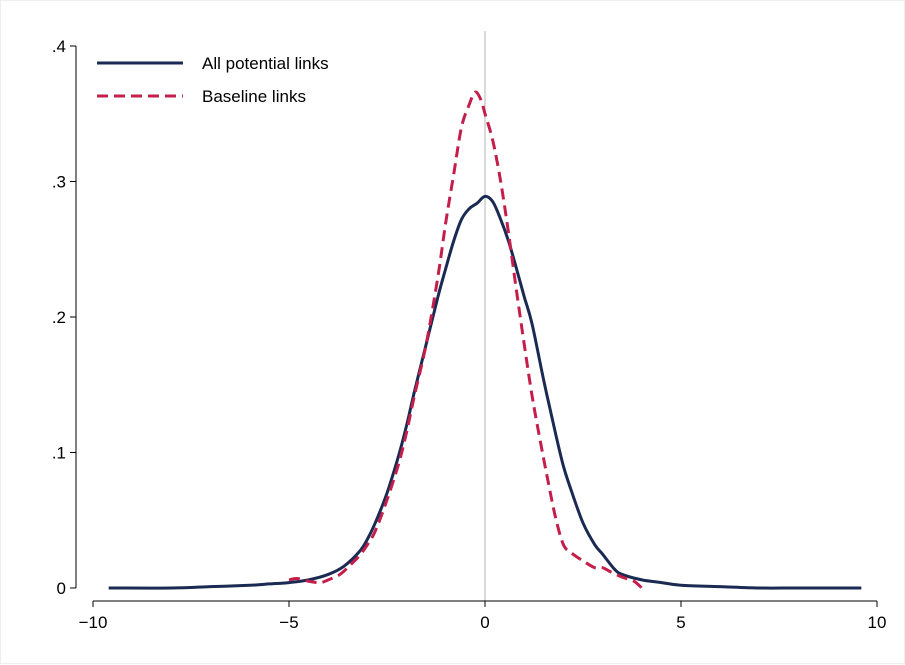 This screenshot has width=905, height=665. I want to click on legend-label: All potential links, so click(265, 63).